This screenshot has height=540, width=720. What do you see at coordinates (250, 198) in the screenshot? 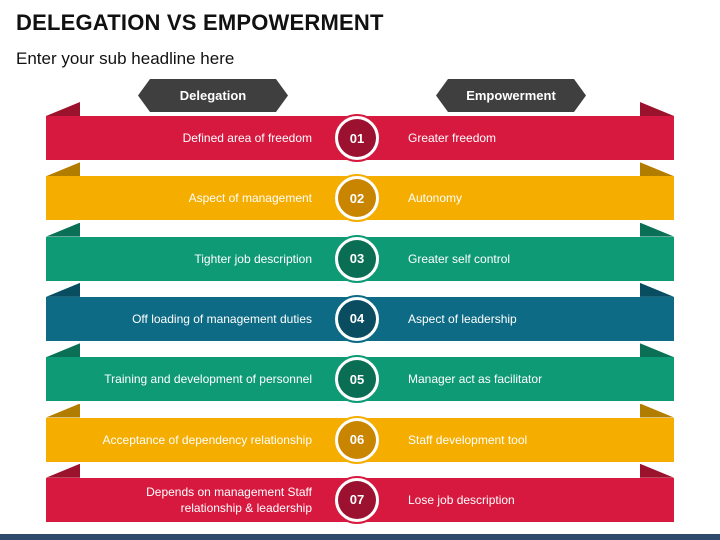
I see `delegation-item: Aspect of management` at bounding box center [250, 198].